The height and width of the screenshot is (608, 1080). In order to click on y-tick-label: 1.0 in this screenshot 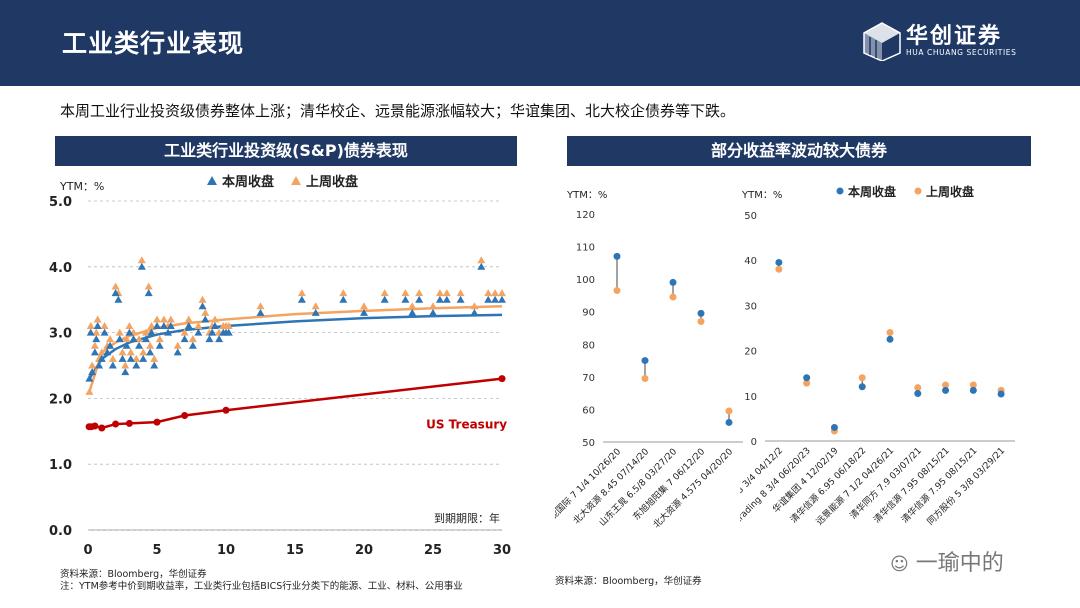, I will do `click(60, 465)`.